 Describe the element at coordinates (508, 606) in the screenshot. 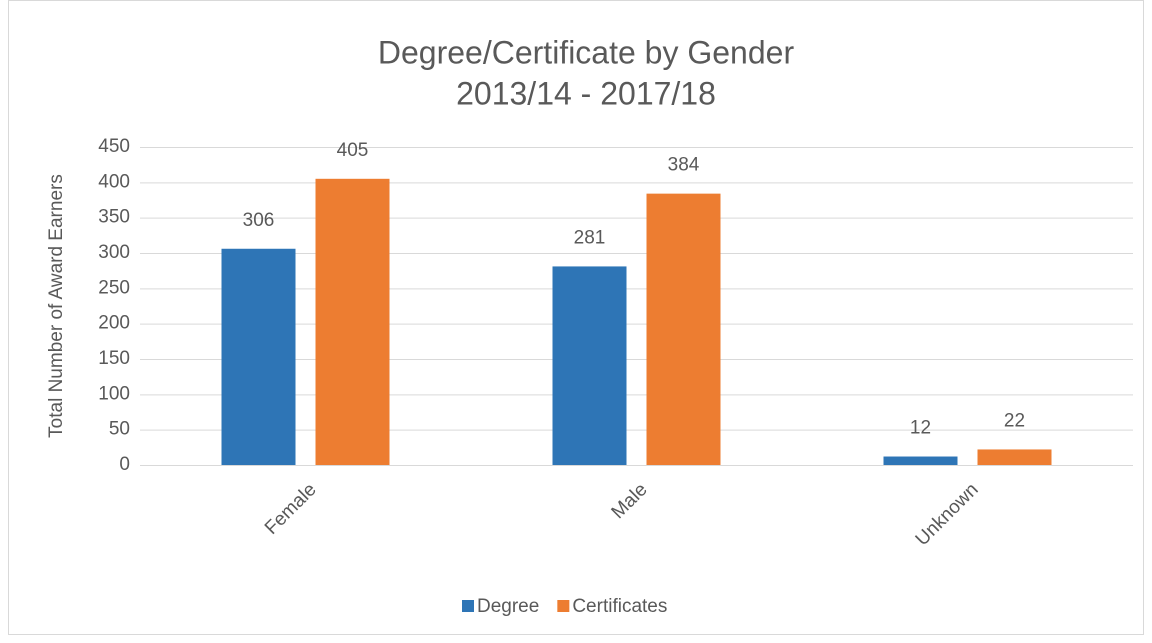

I see `legend-label: Degree` at that location.